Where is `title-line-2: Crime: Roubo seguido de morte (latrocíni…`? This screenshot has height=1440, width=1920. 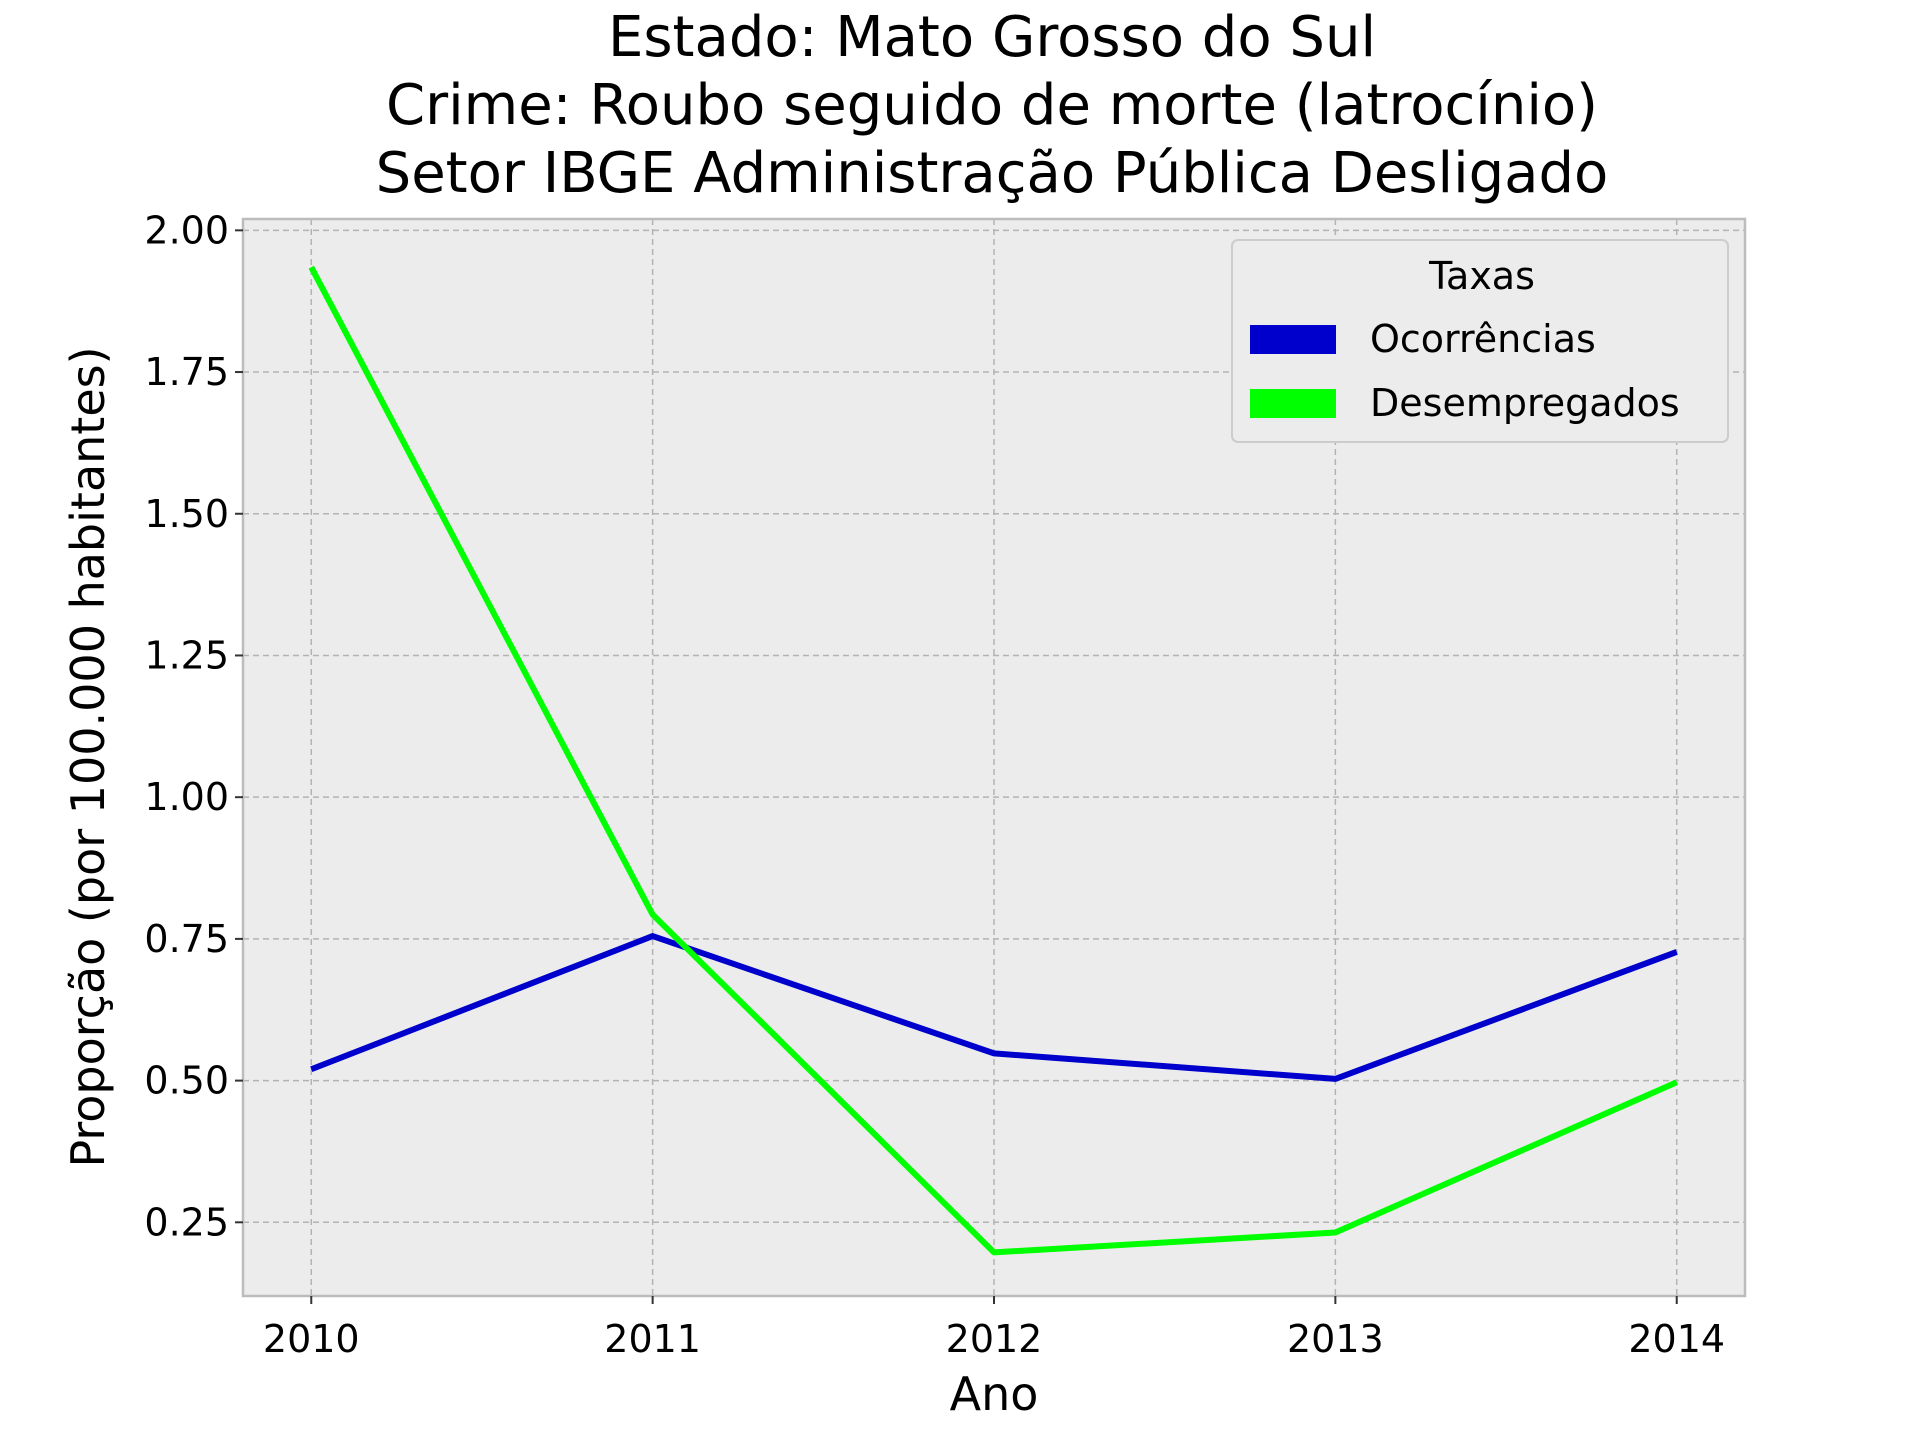
title-line-2: Crime: Roubo seguido de morte (latrocíni… is located at coordinates (992, 105).